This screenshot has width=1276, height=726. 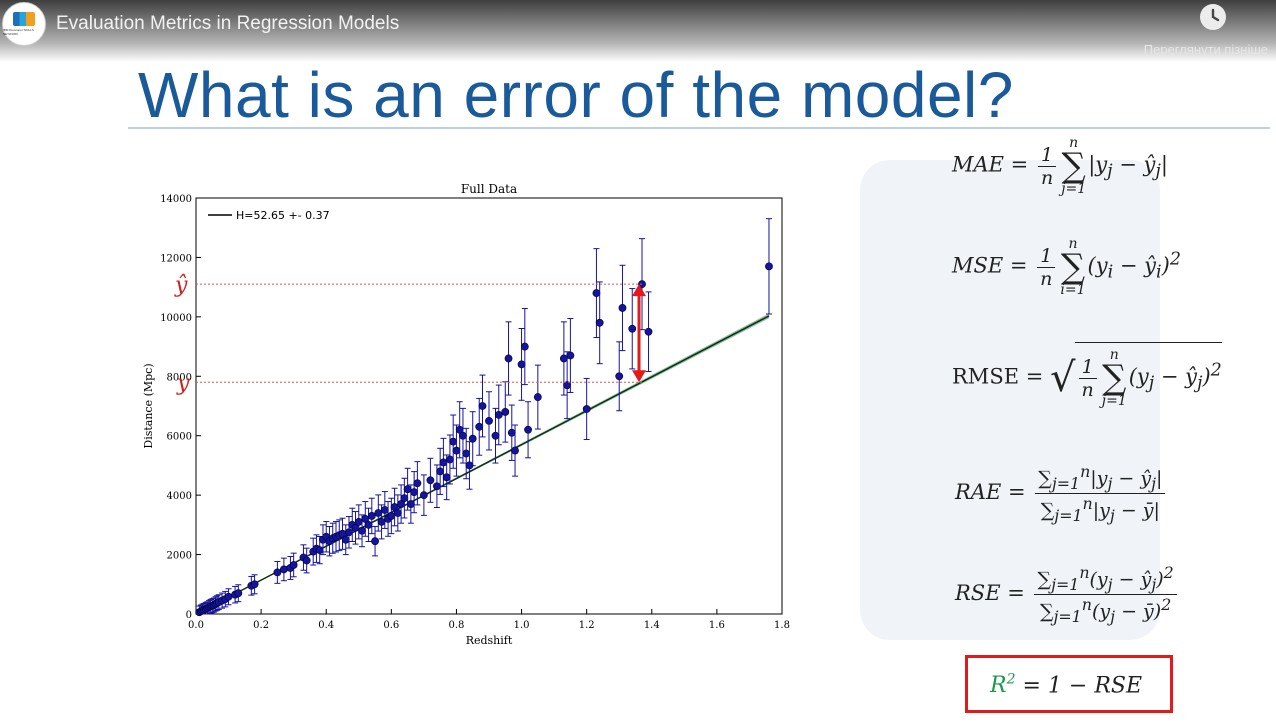 I want to click on x-tick-label: 1.8, so click(x=782, y=625).